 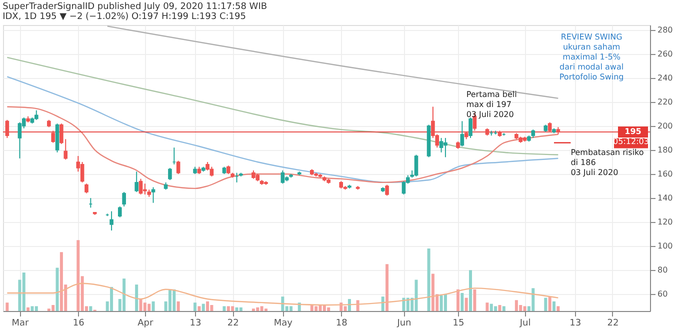 I want to click on x-tick-label: 16, so click(x=78, y=323).